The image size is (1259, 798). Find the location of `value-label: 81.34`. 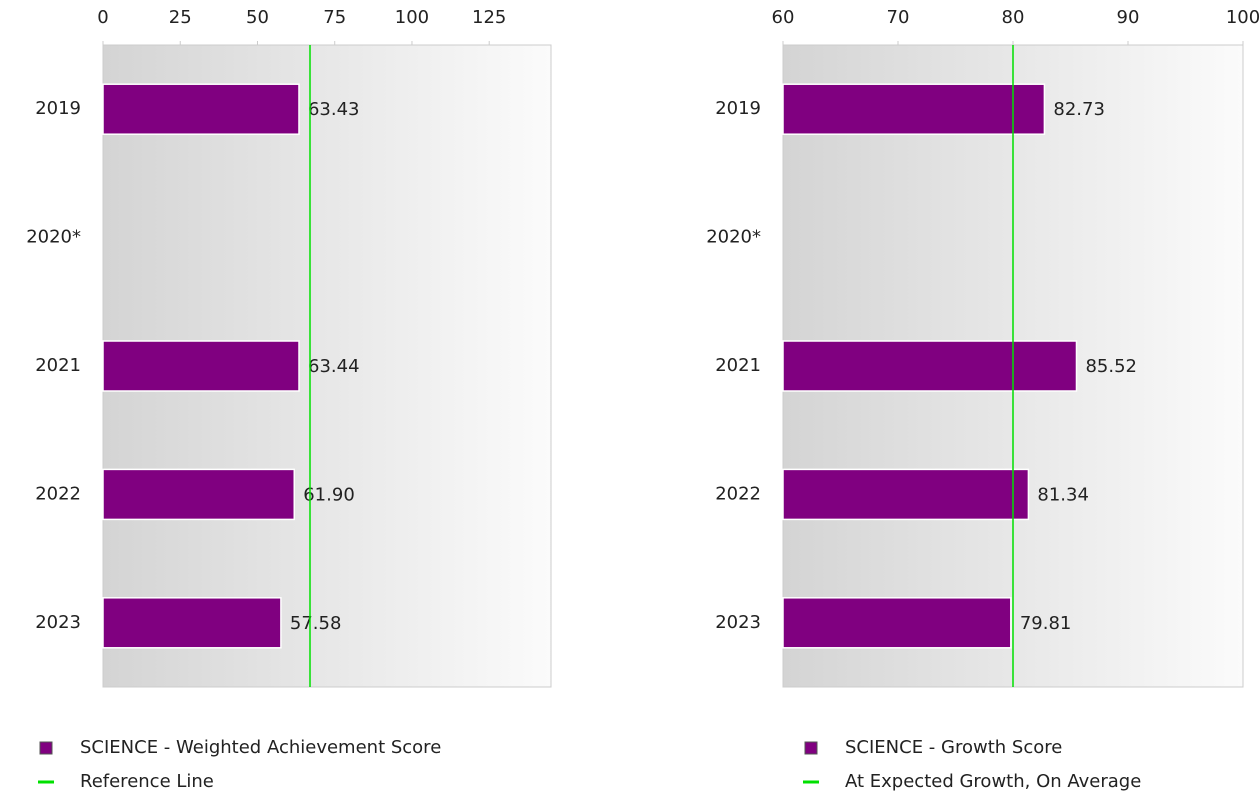

value-label: 81.34 is located at coordinates (1063, 494).